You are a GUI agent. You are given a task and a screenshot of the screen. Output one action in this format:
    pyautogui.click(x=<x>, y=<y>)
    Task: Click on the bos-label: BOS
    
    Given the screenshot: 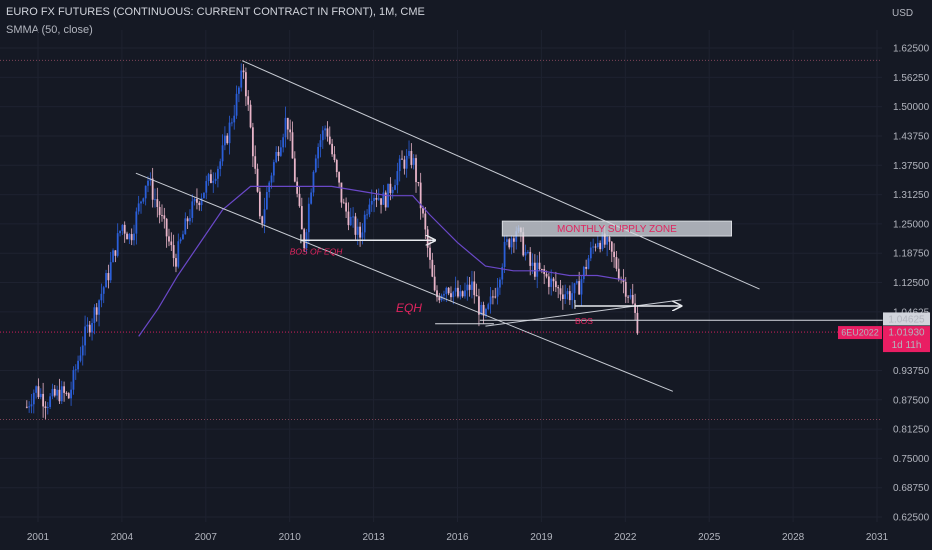 What is the action you would take?
    pyautogui.click(x=584, y=321)
    